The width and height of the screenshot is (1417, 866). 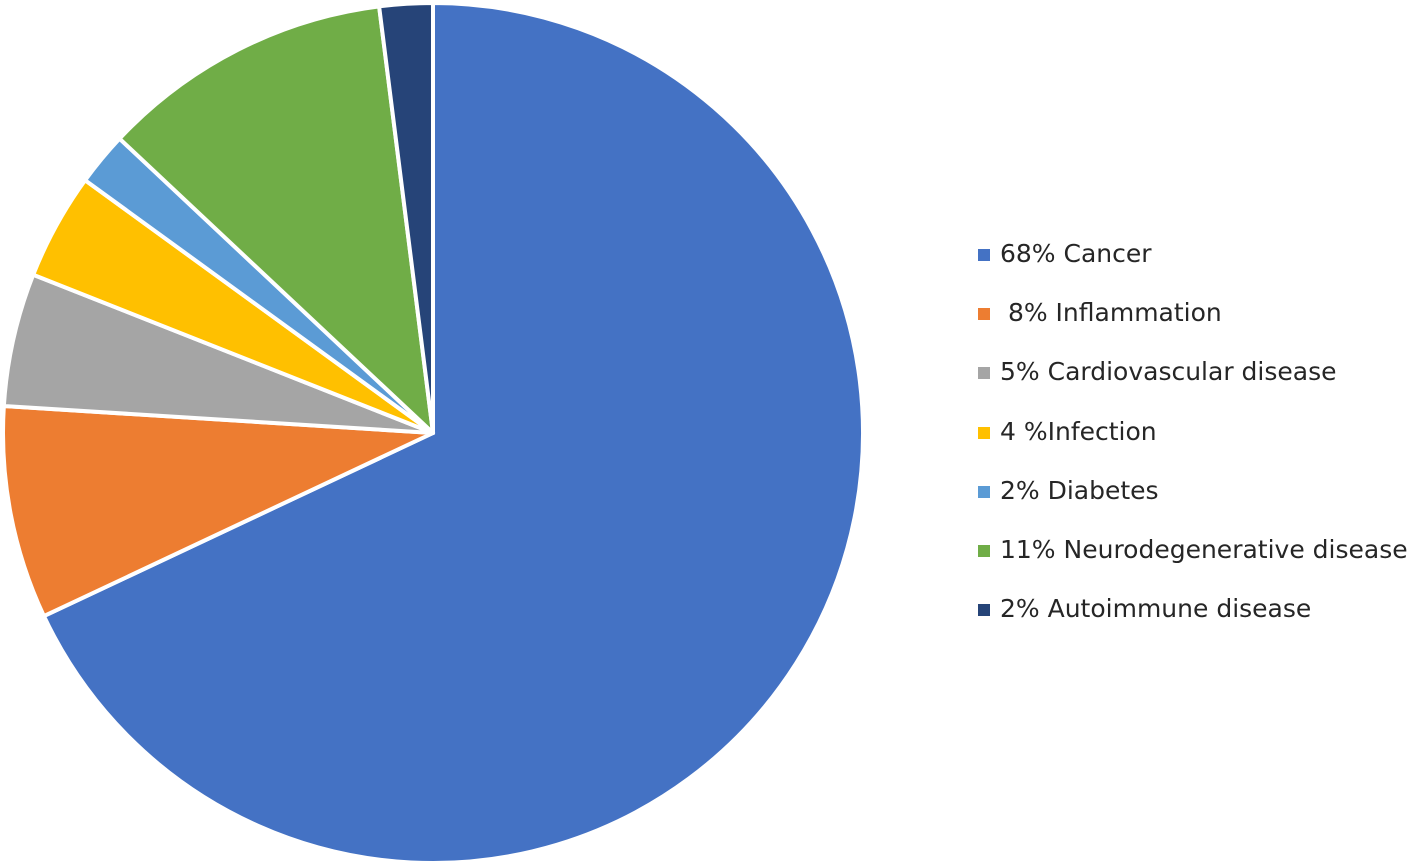 What do you see at coordinates (1156, 609) in the screenshot?
I see `legend-label: 2% Autoimmune disease` at bounding box center [1156, 609].